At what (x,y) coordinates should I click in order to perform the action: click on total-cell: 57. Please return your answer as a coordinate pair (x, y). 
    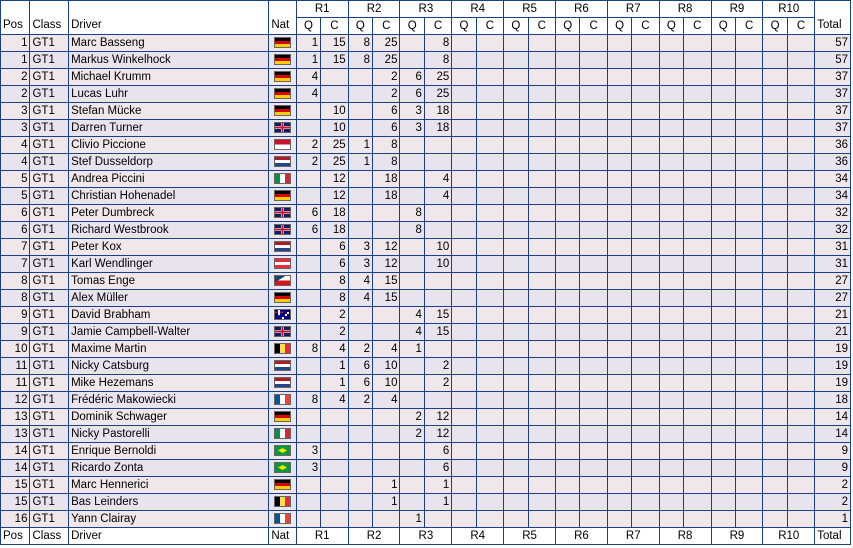
    Looking at the image, I should click on (832, 60).